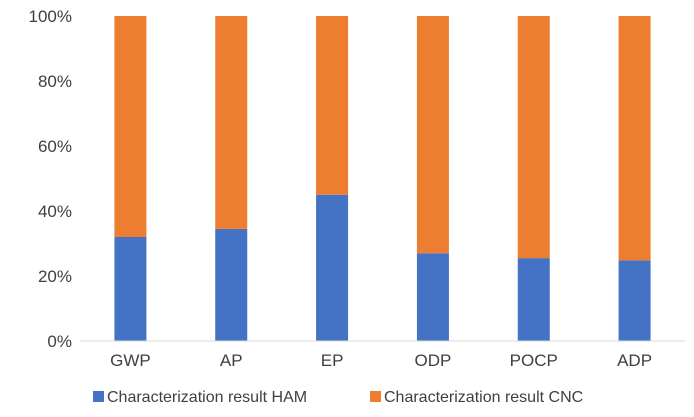 This screenshot has height=417, width=694. Describe the element at coordinates (483, 397) in the screenshot. I see `legend-label: Characterization result CNC` at that location.